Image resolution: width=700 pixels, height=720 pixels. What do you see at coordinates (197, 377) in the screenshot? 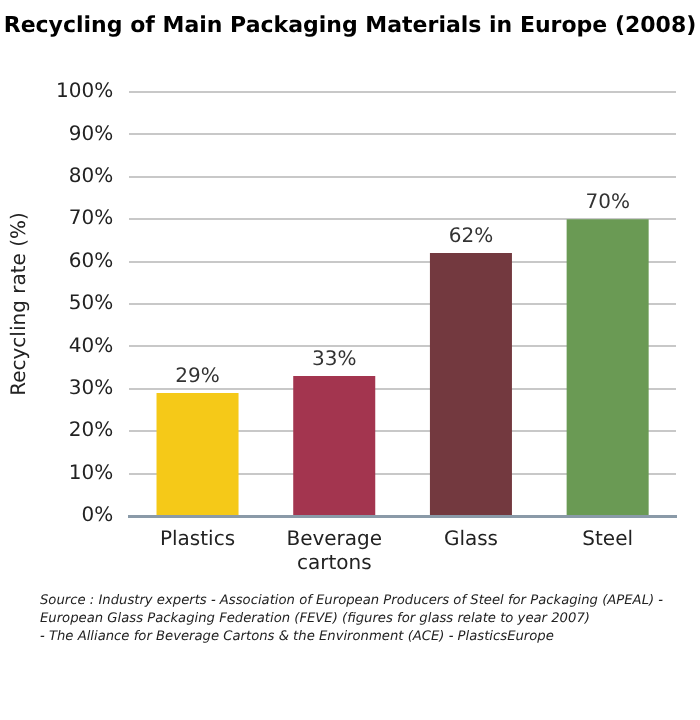
I see `data-label: 29%` at bounding box center [197, 377].